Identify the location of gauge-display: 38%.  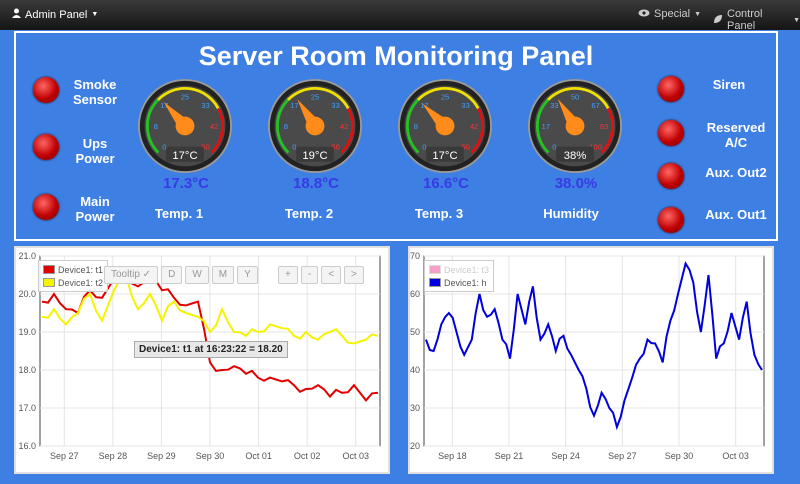
(575, 156).